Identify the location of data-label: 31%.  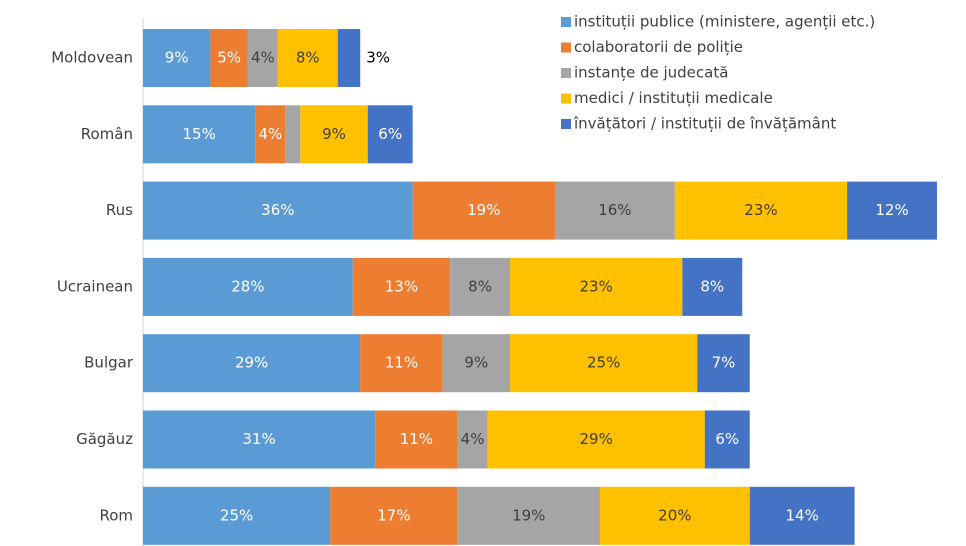
(258, 439).